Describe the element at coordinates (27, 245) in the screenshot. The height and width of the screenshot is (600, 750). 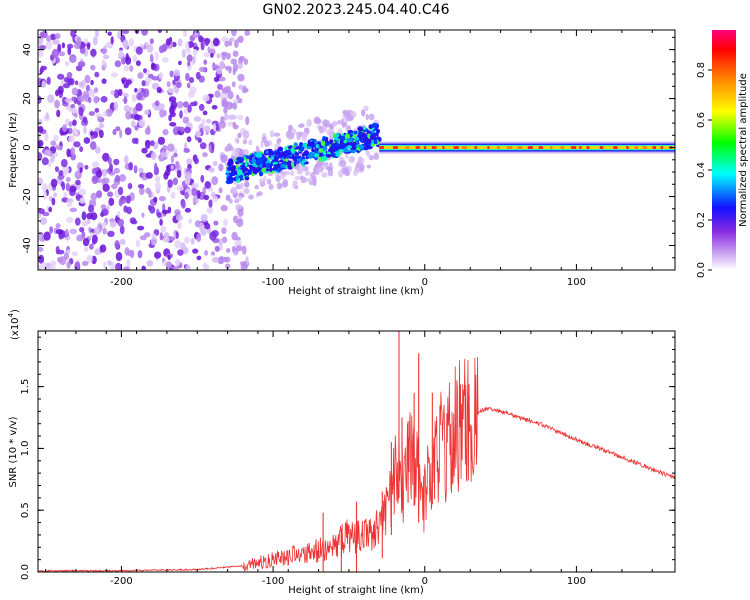
I see `y-tick-label: -40` at that location.